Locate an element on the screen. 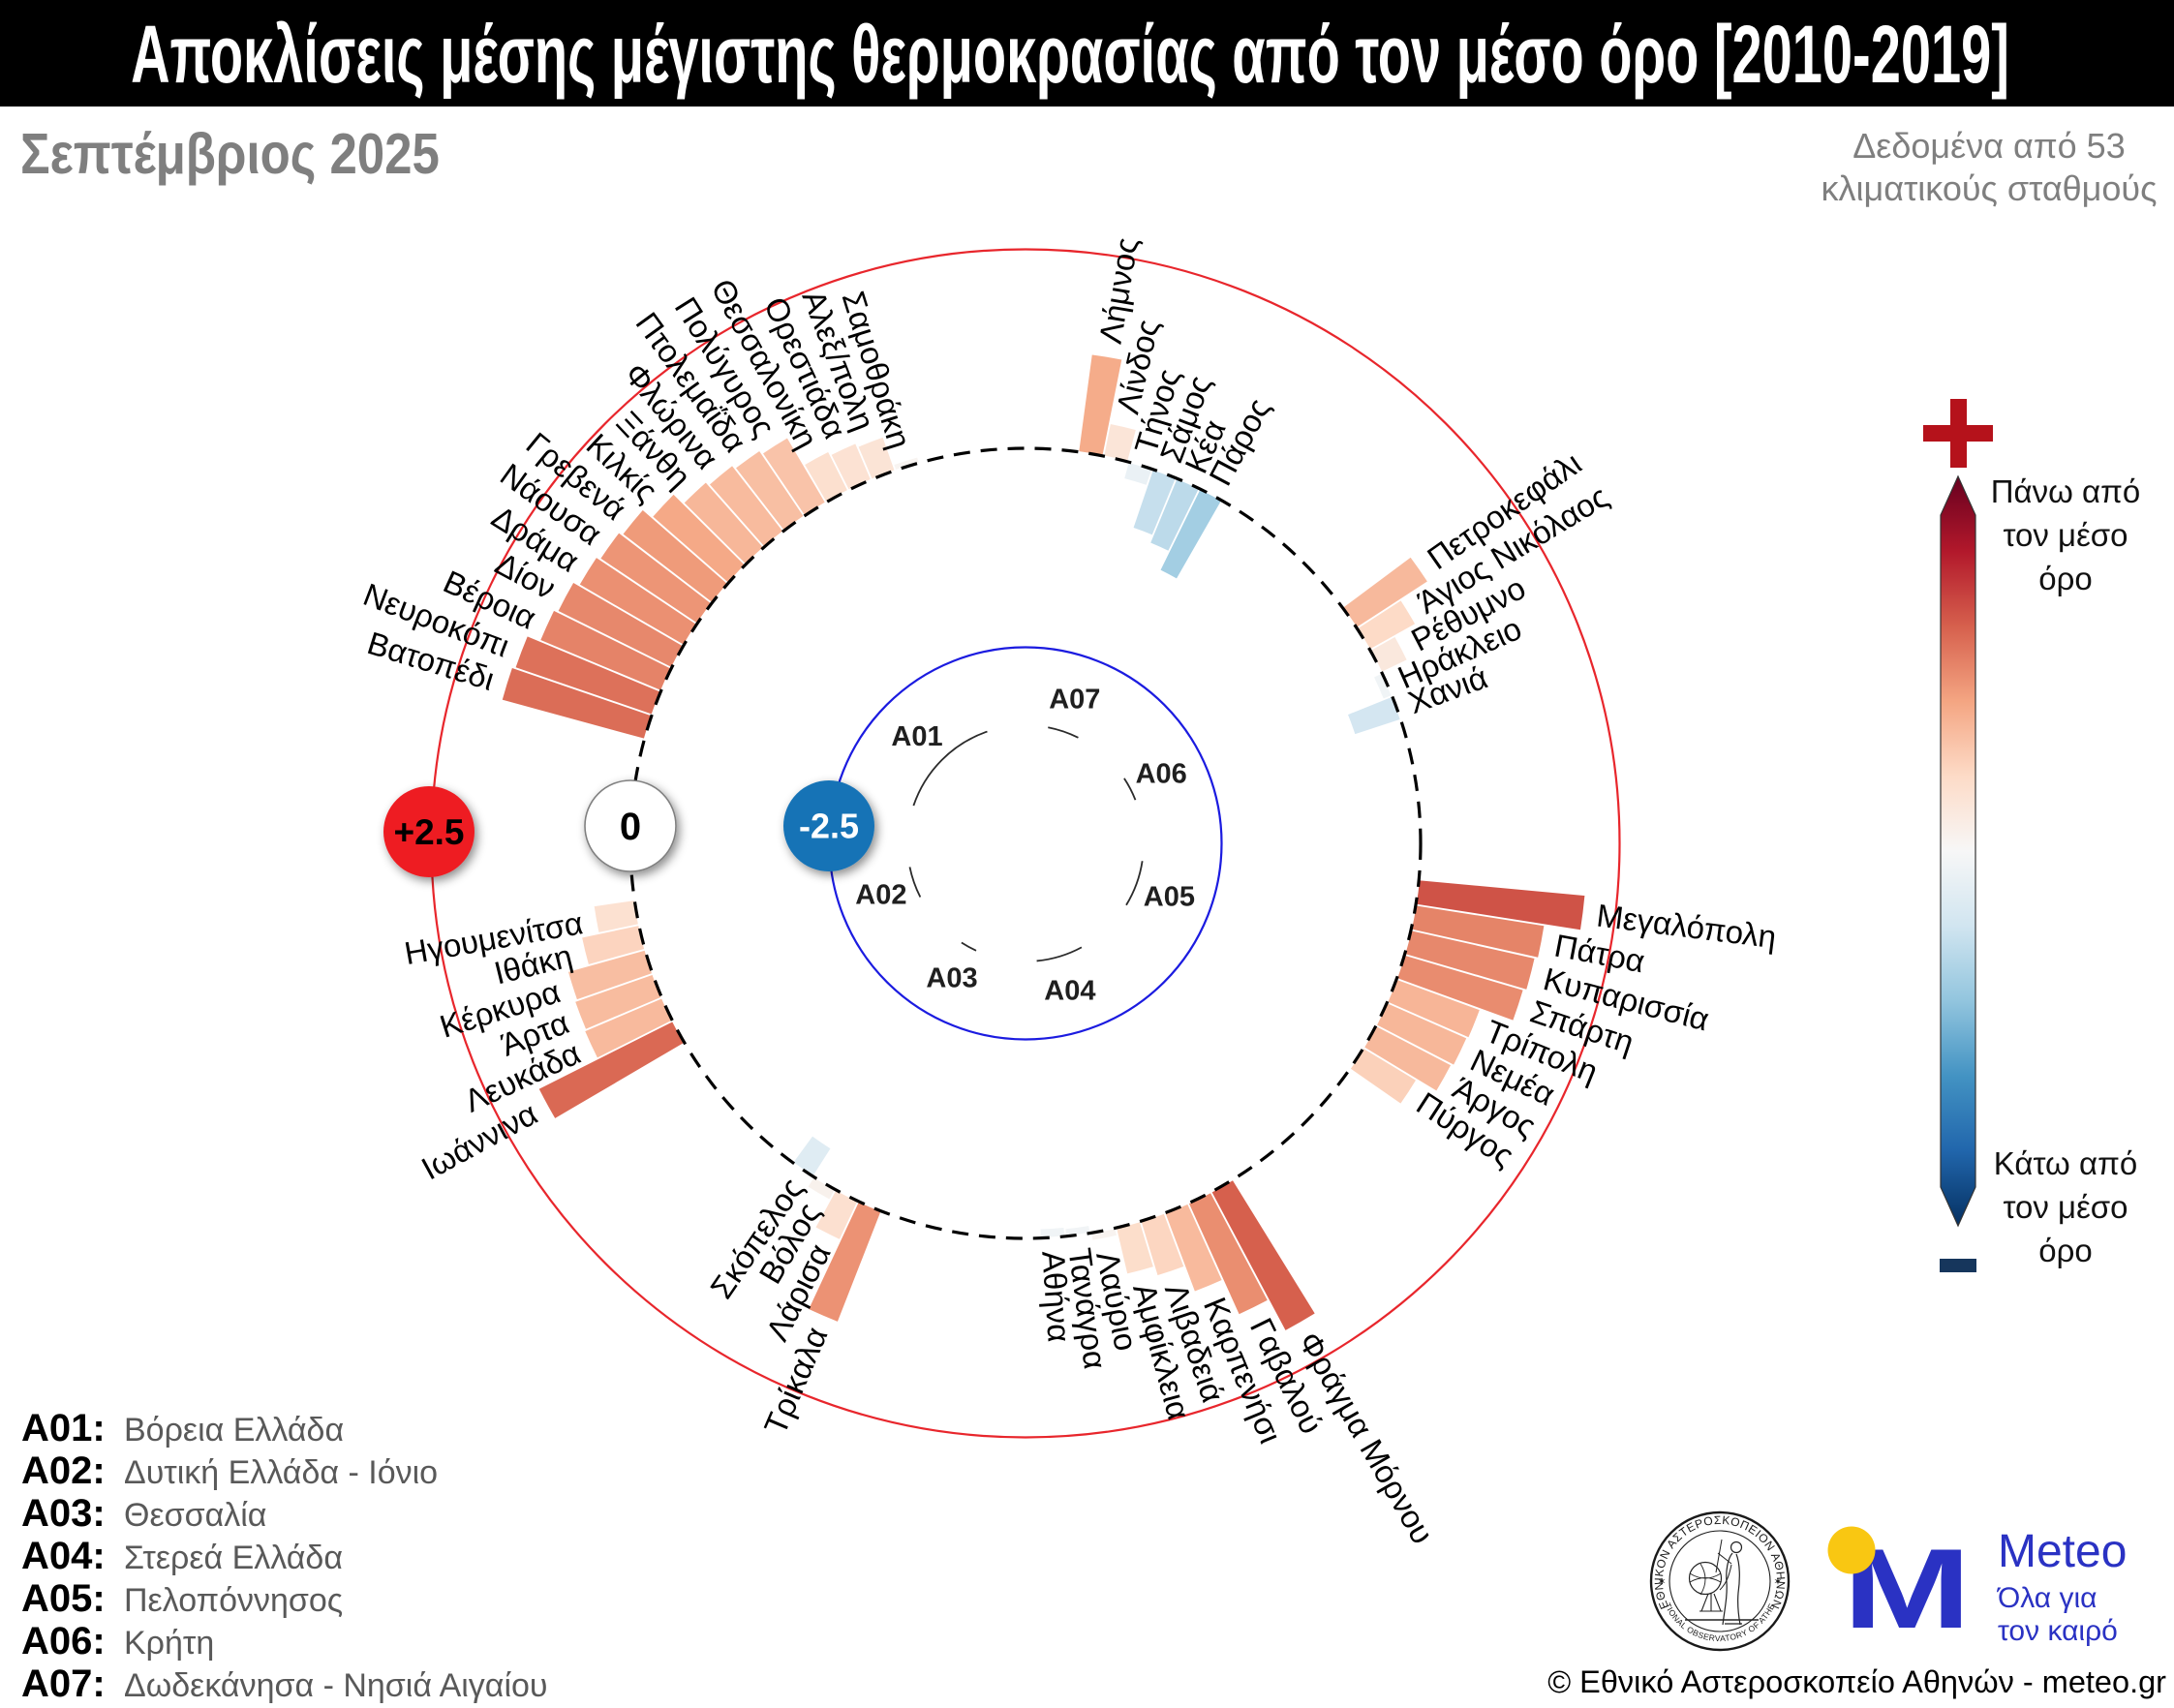 The height and width of the screenshot is (1708, 2174). svg-text: A05: is located at coordinates (63, 1599).